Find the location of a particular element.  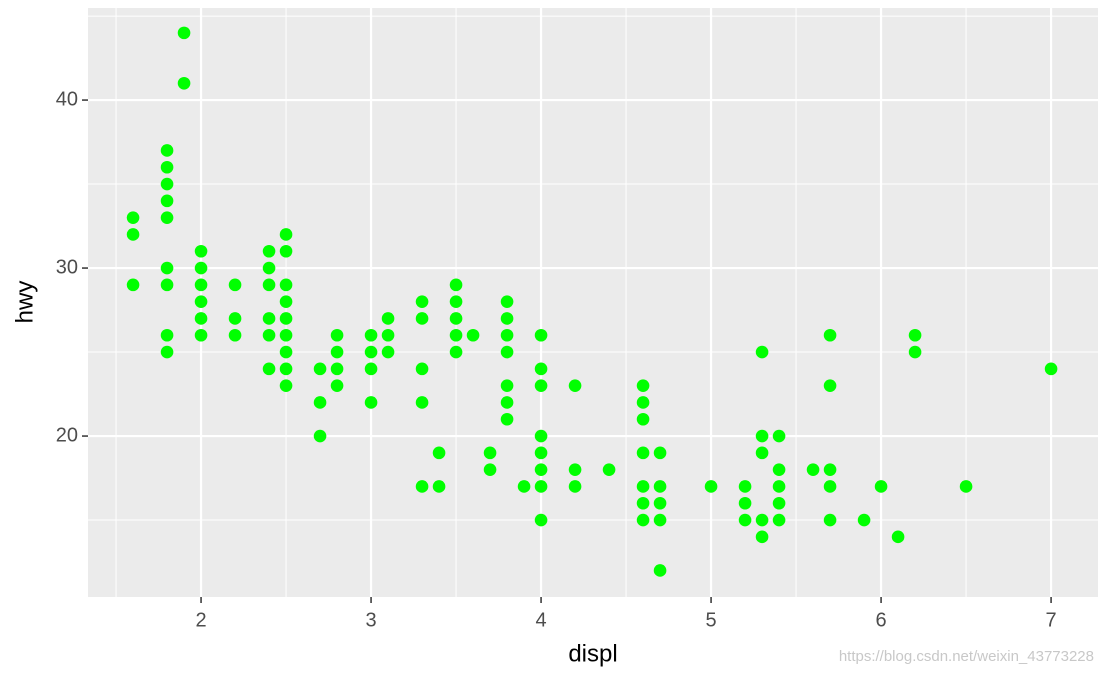

x-tick-label: 6 is located at coordinates (881, 620).